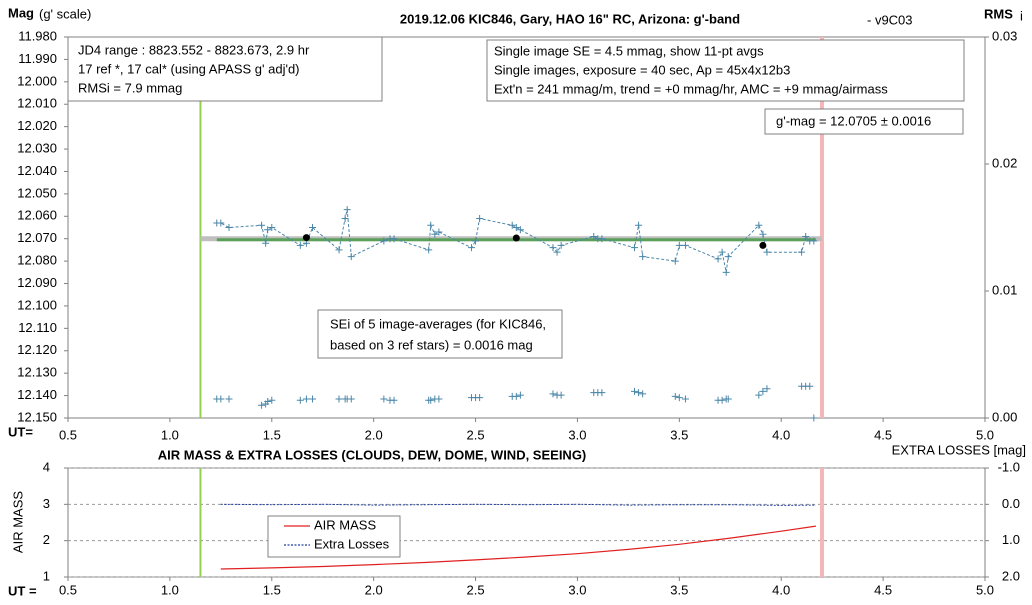 This screenshot has width=1032, height=605. Describe the element at coordinates (17, 522) in the screenshot. I see `y-axis-label: AIR MASS` at that location.